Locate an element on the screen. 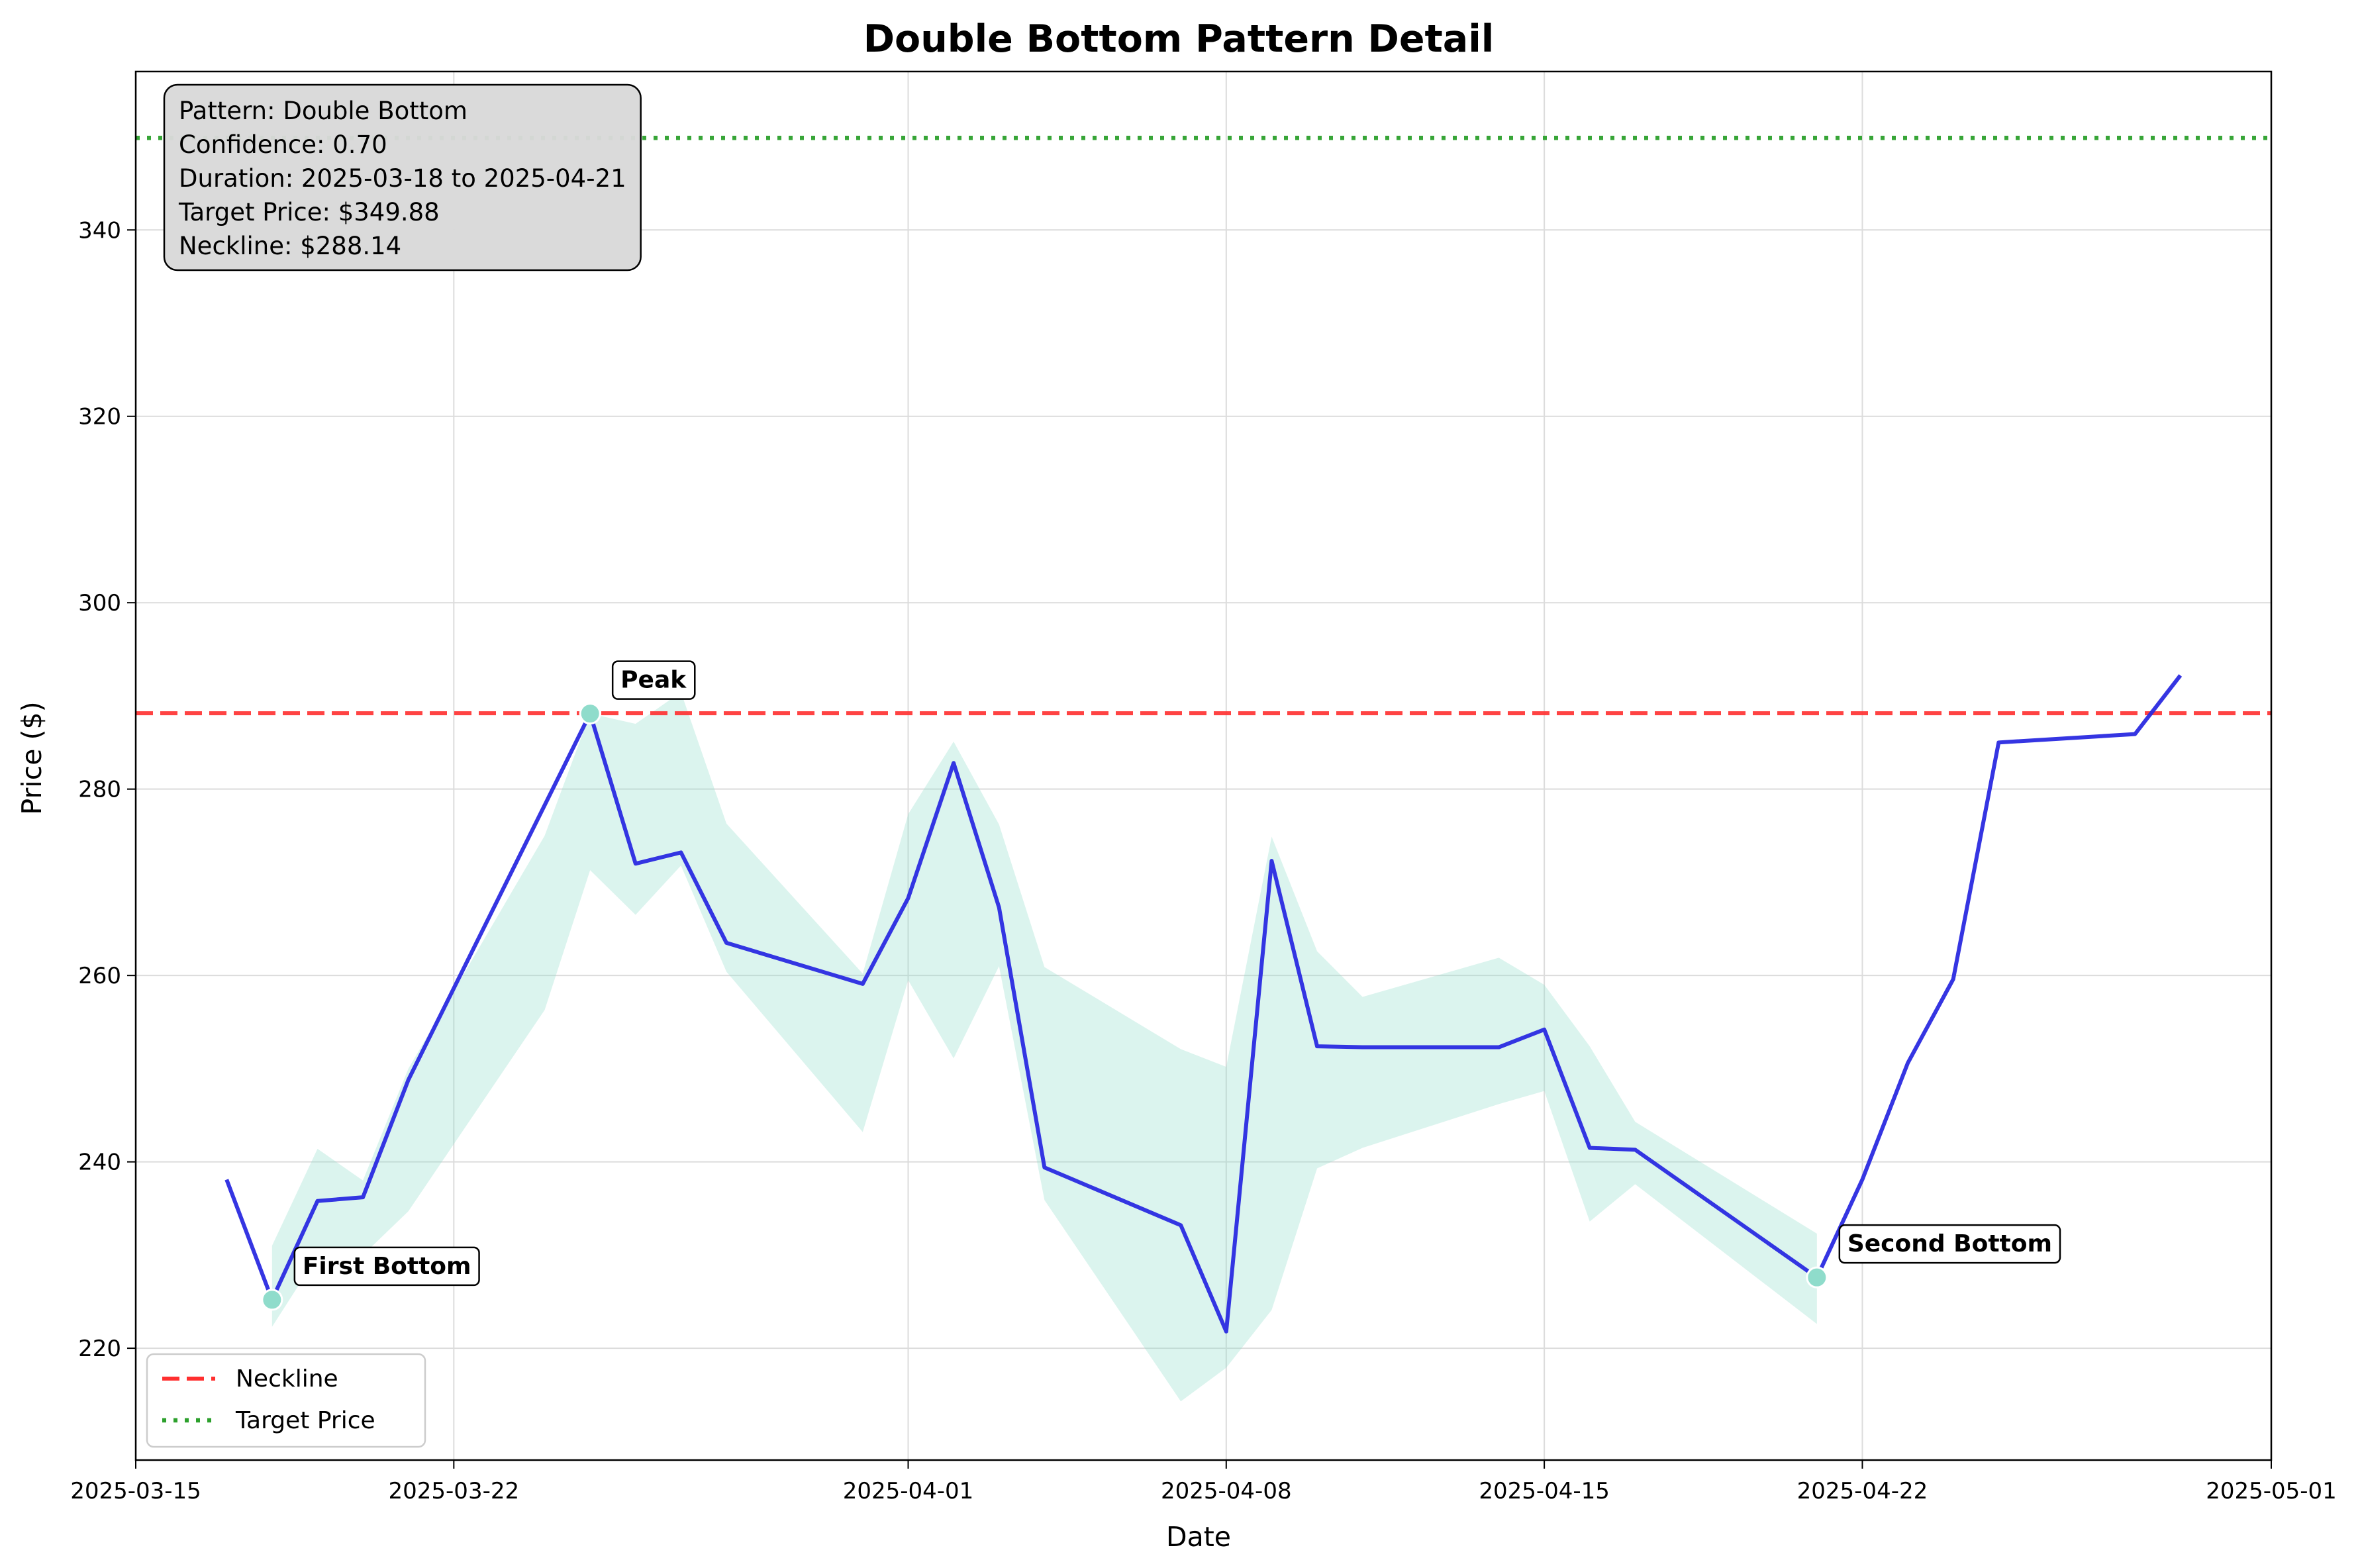 The width and height of the screenshot is (2360, 1568). annotation-label: Peak is located at coordinates (653, 680).